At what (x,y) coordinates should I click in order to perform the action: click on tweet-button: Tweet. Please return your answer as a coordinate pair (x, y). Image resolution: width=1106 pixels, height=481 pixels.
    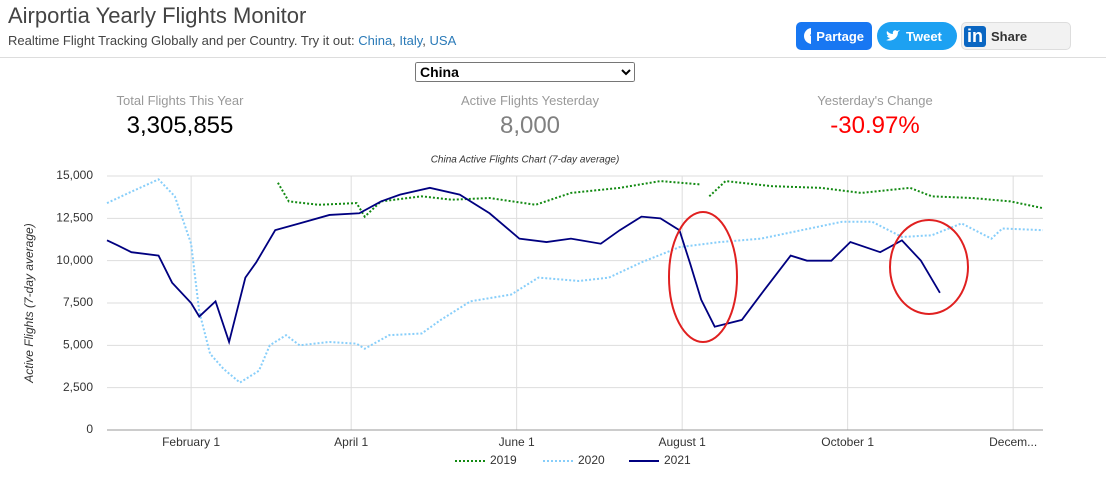
    Looking at the image, I should click on (917, 36).